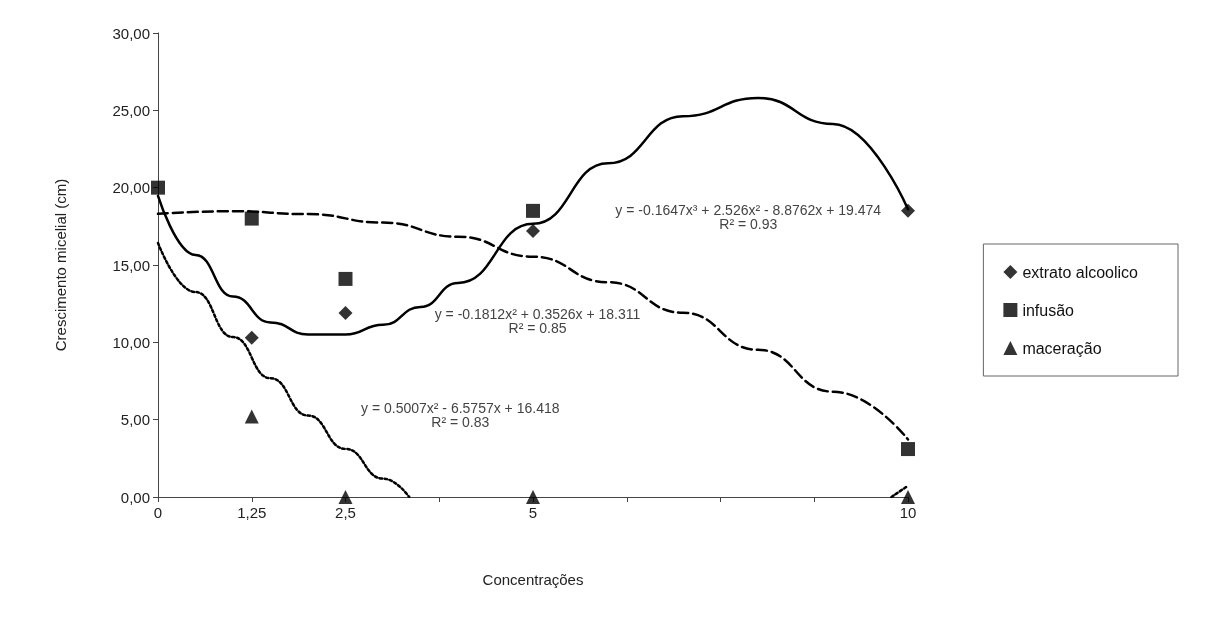 Image resolution: width=1210 pixels, height=624 pixels. Describe the element at coordinates (1062, 348) in the screenshot. I see `legend-label: maceração` at that location.